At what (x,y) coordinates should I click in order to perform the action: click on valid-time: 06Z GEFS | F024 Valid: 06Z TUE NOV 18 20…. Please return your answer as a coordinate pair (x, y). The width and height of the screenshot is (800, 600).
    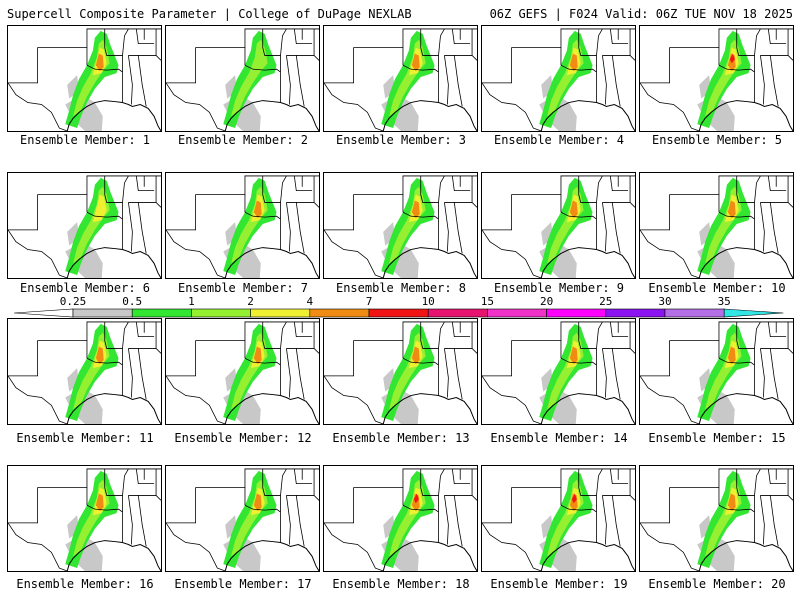
    Looking at the image, I should click on (641, 14).